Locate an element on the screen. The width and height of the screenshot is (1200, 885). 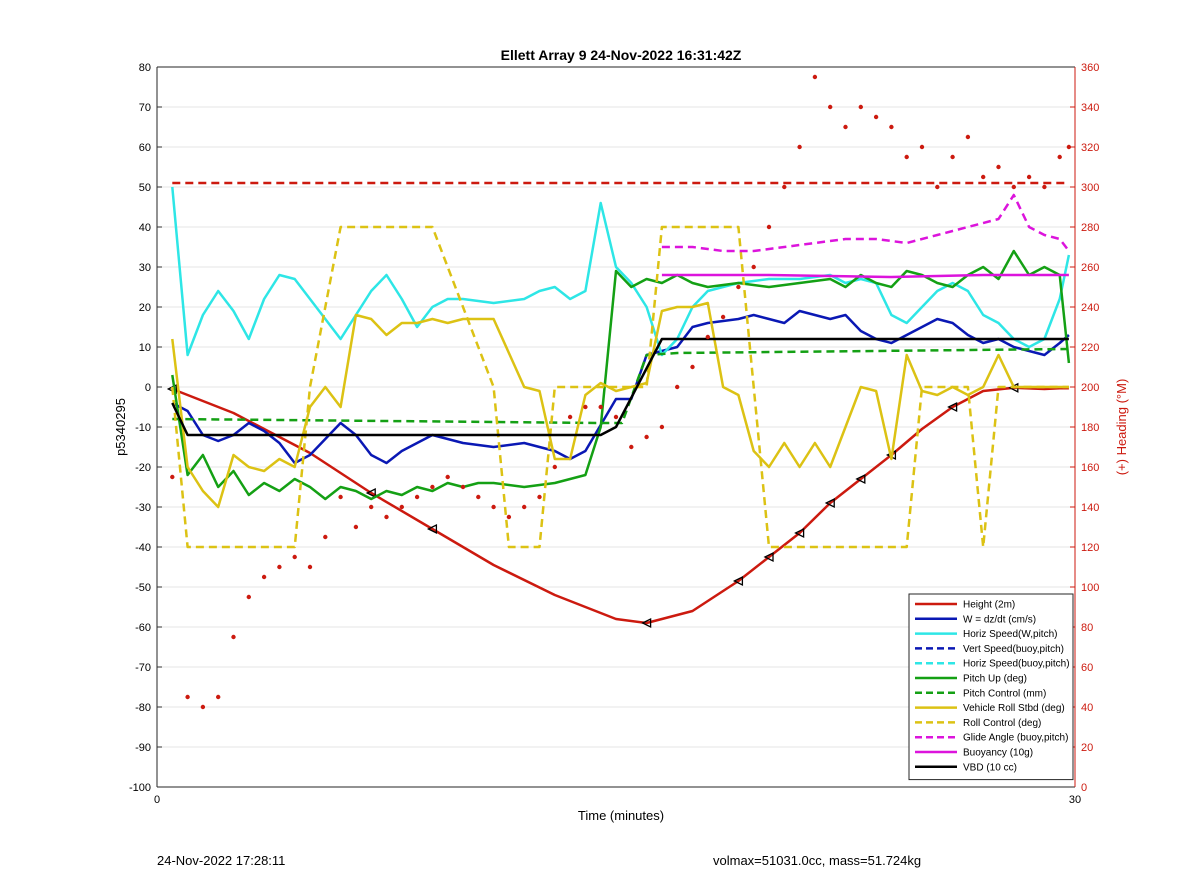
y2-tick-label: 280 is located at coordinates (1090, 228).